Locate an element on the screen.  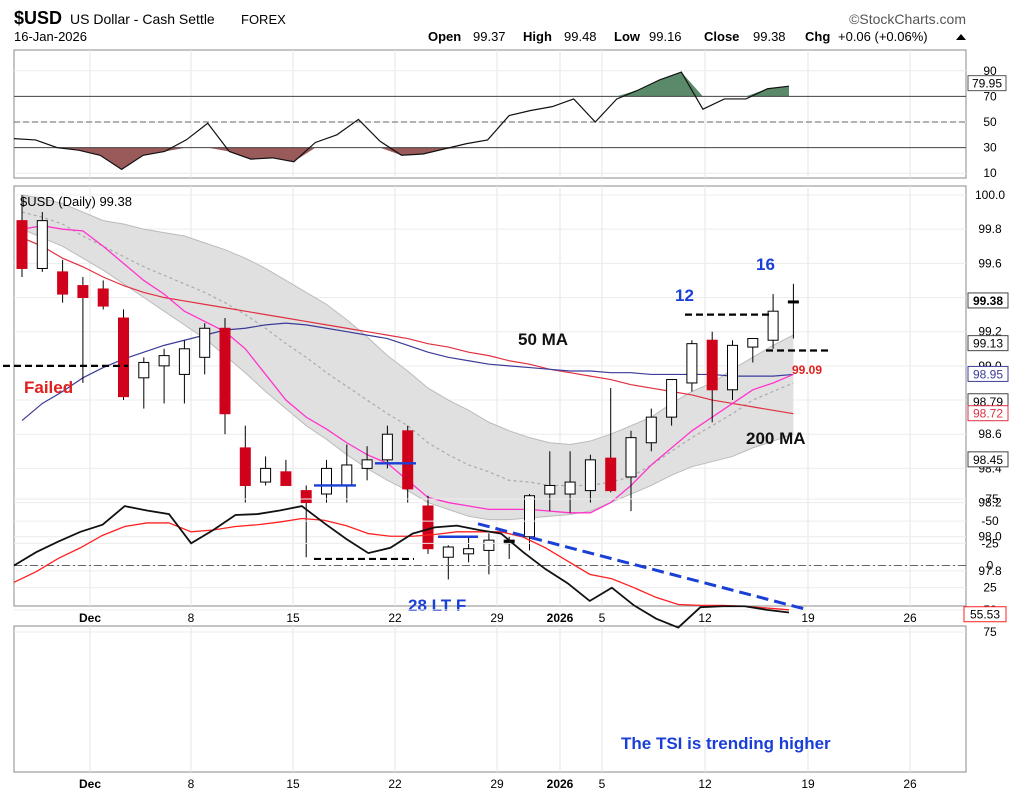
tsi-trendline is located at coordinates (643, 567).